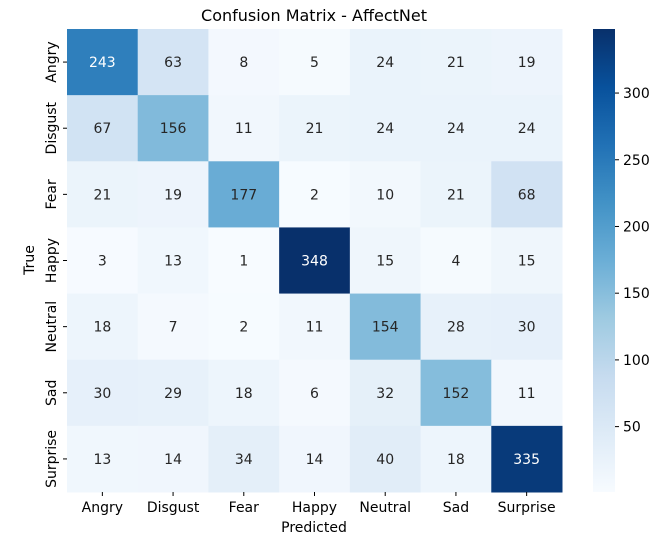  I want to click on colorbar-tick-label: 250, so click(636, 161).